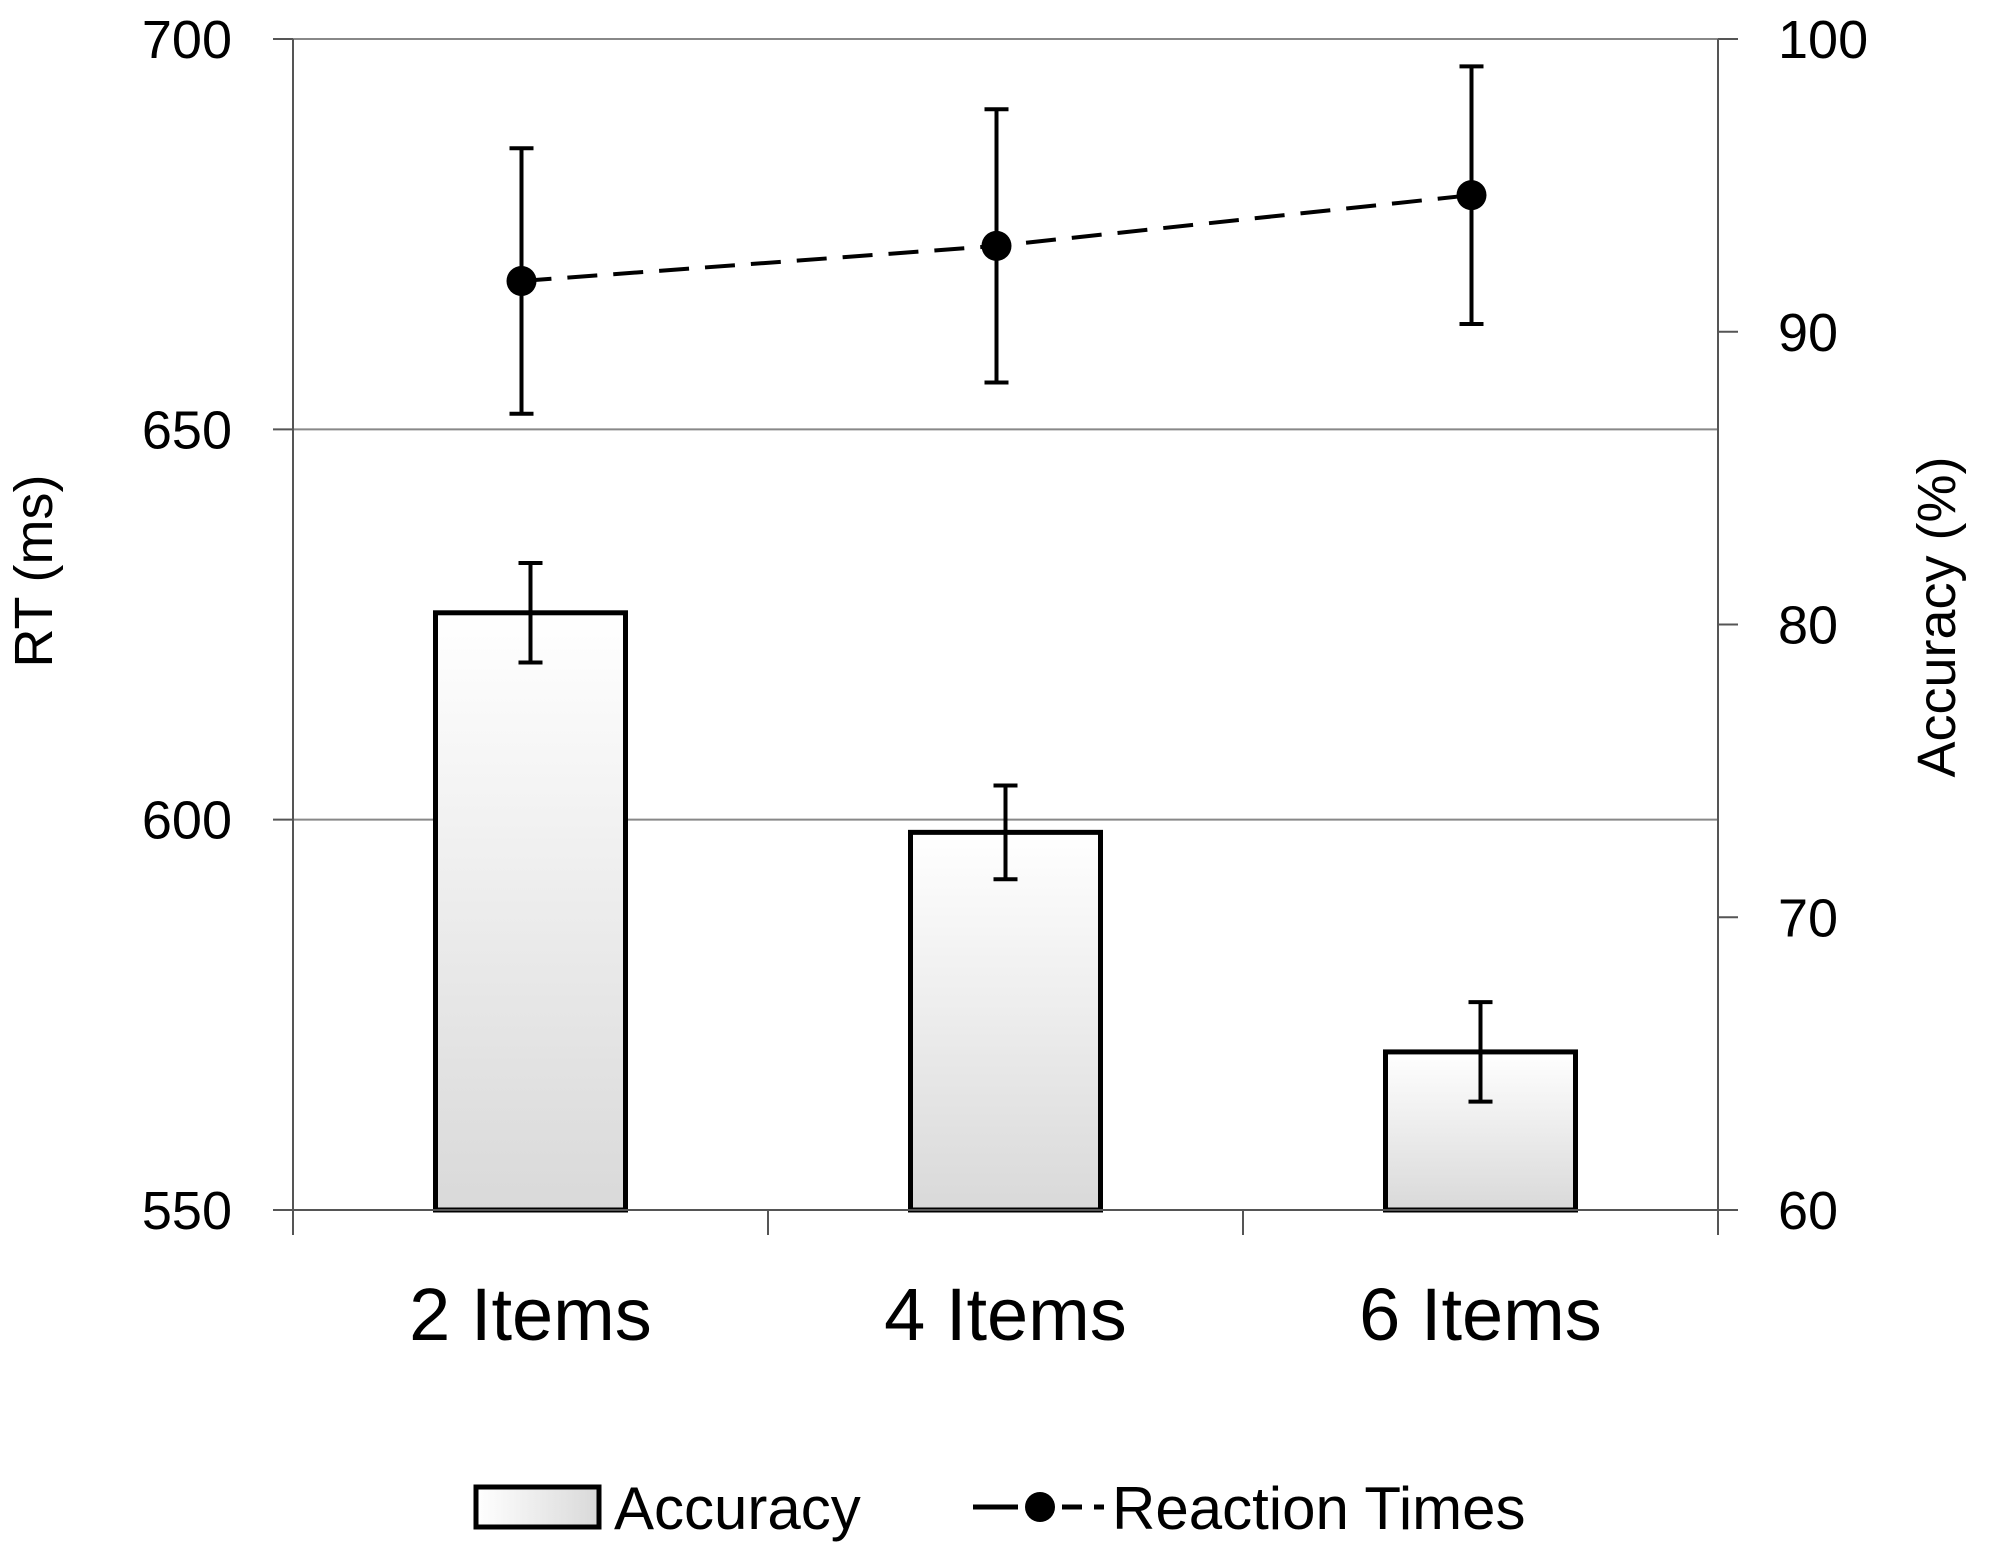 Image resolution: width=1995 pixels, height=1557 pixels. I want to click on legend-label-reaction-times: Reaction Times, so click(1319, 1508).